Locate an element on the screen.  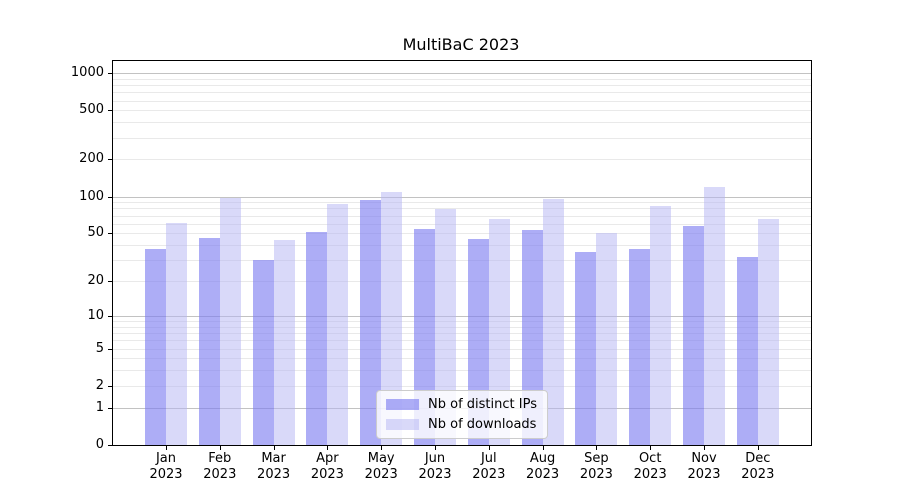
y-tick-label: 200 is located at coordinates (91, 159).